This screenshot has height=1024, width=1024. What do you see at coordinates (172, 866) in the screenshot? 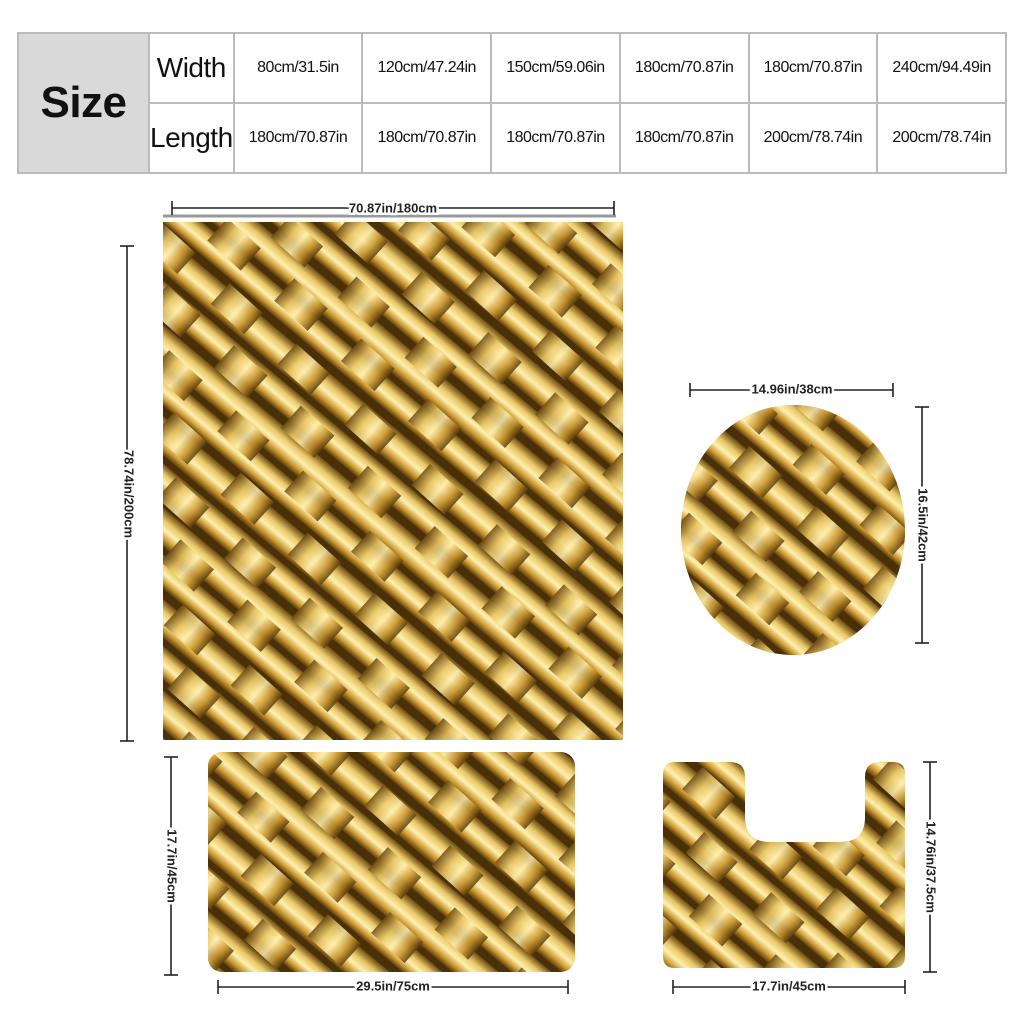
I see `bath-mat-height-label: 17.7in/45cm` at bounding box center [172, 866].